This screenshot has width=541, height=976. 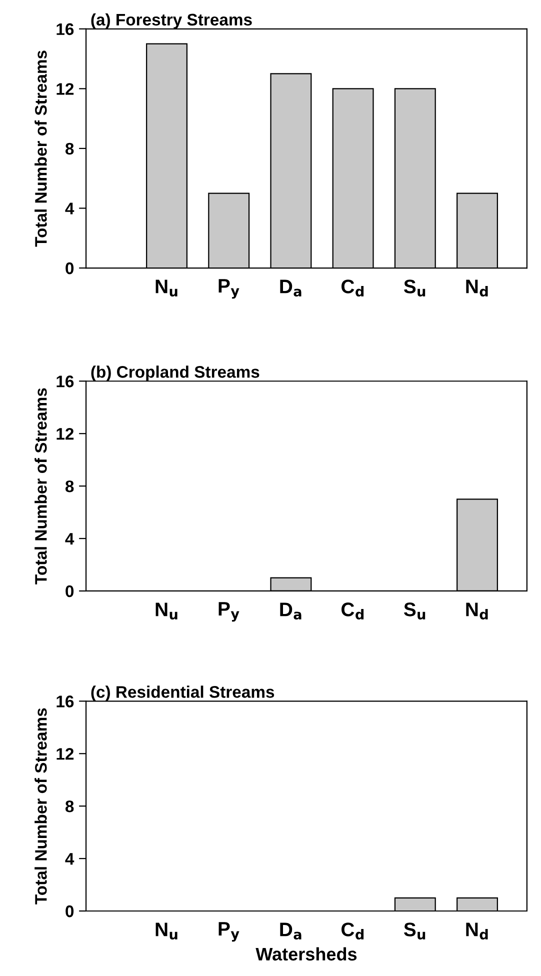 What do you see at coordinates (182, 694) in the screenshot?
I see `chart-title: (c) Residential Streams` at bounding box center [182, 694].